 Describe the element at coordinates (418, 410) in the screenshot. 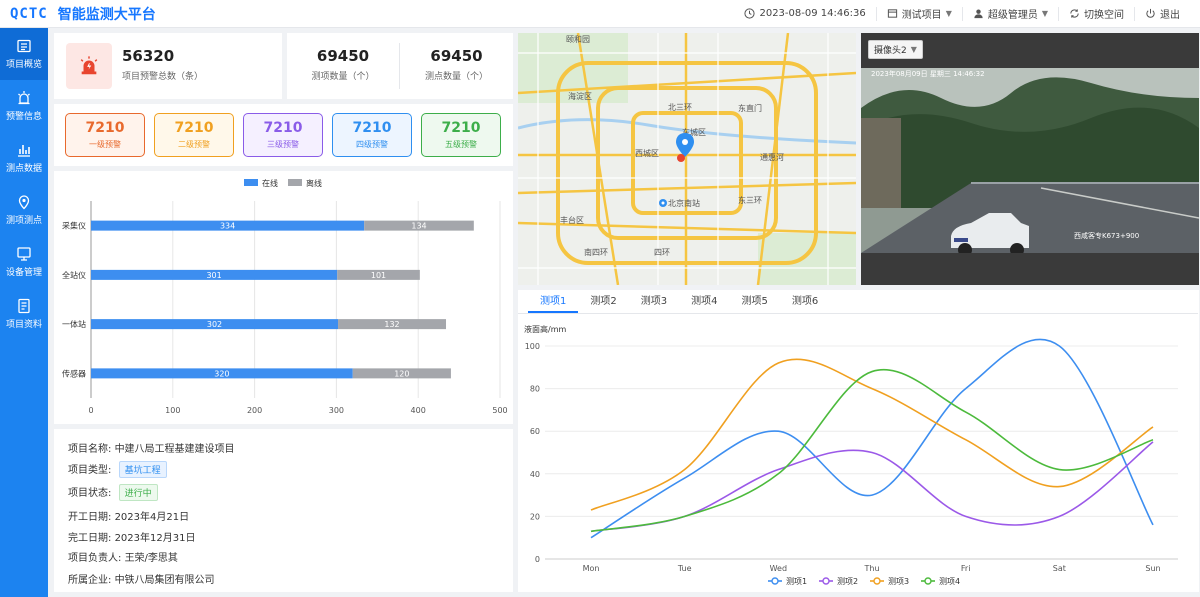

I see `x-tick-label: 400` at that location.